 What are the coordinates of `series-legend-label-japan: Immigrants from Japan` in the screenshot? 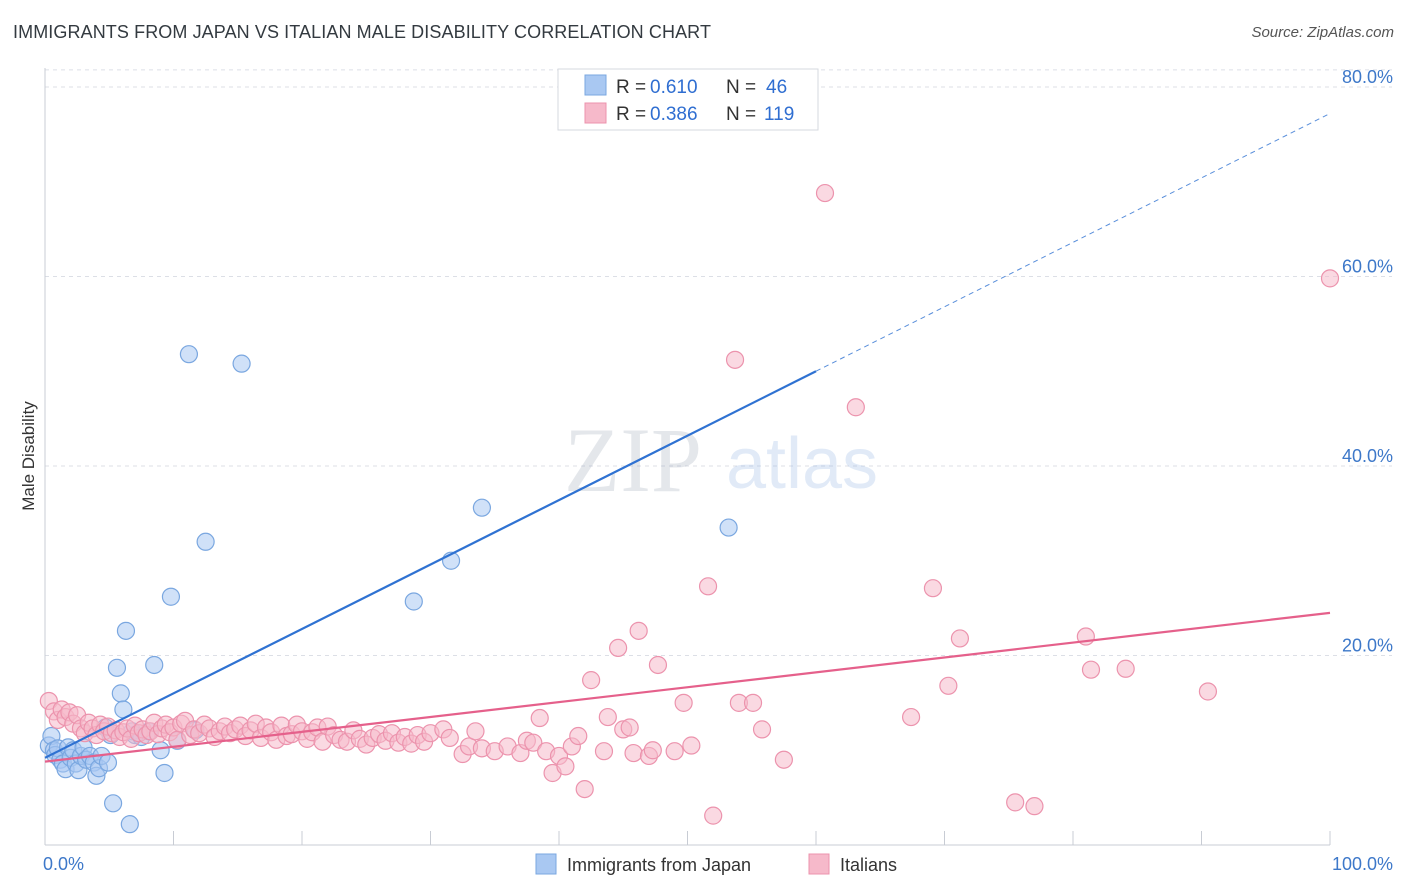 It's located at (659, 865).